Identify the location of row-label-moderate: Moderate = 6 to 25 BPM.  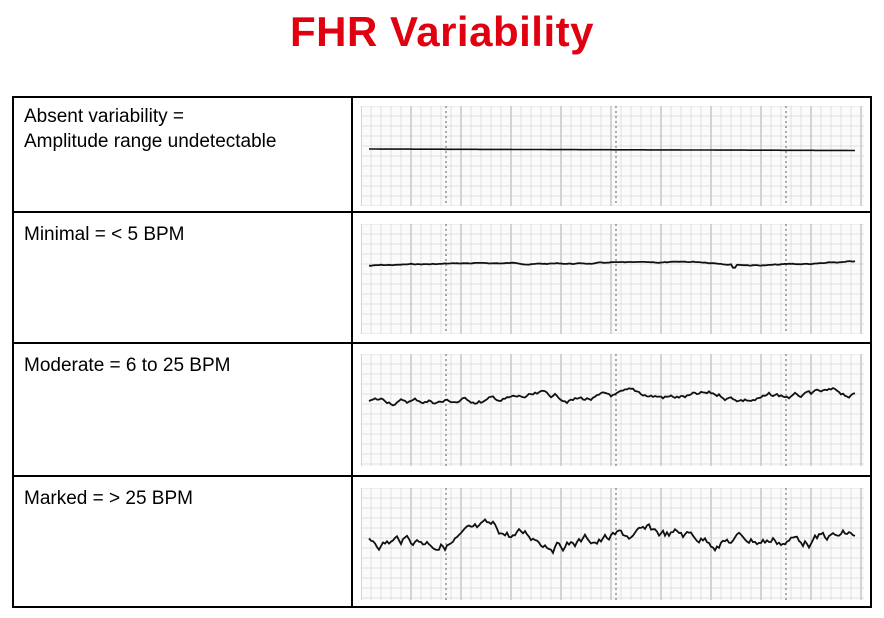
(184, 365).